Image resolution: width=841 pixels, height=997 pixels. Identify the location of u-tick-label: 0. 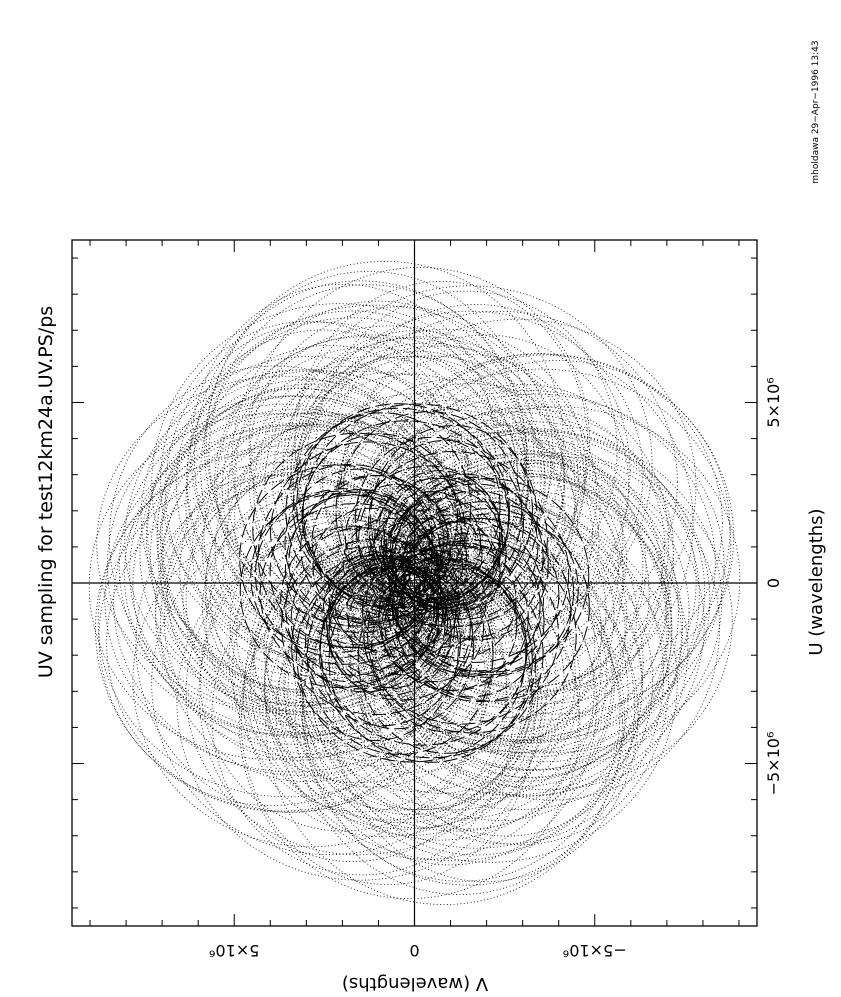
(773, 583).